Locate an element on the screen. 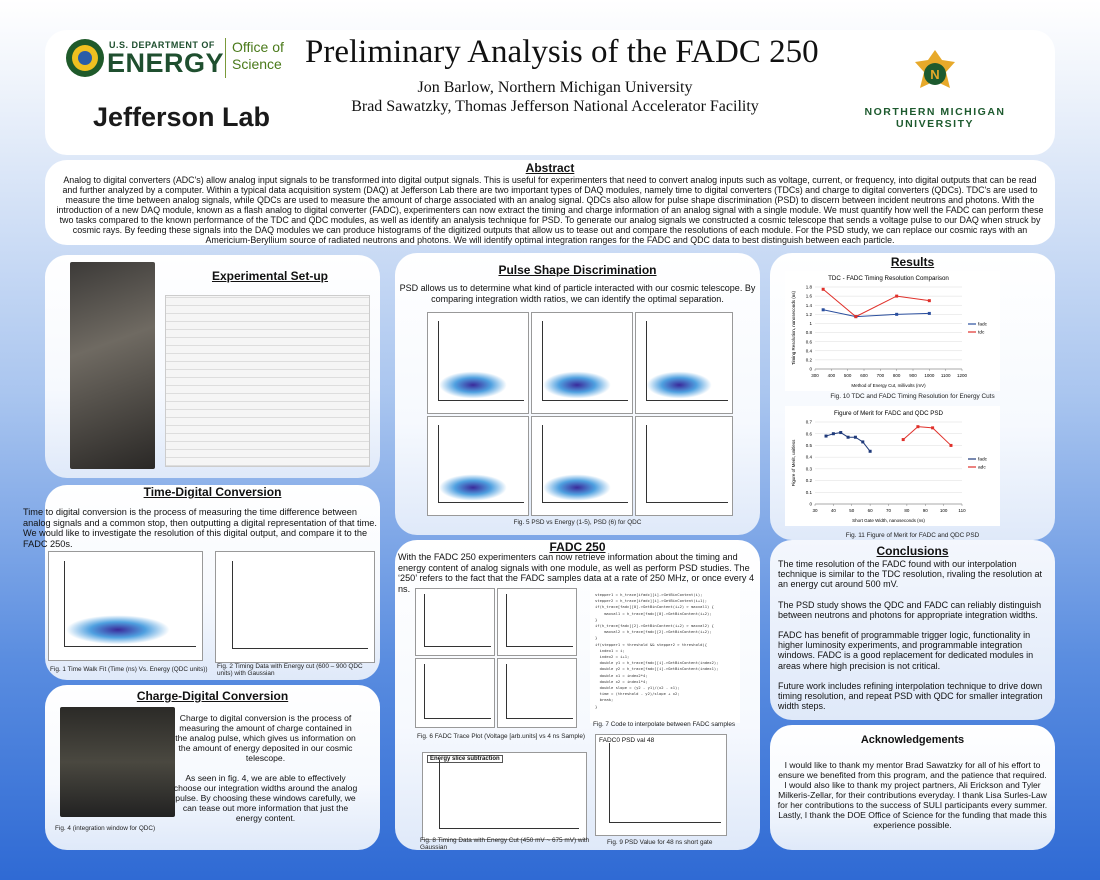 The height and width of the screenshot is (880, 1100). fig8-plot: Energy slice subtraction is located at coordinates (504, 796).